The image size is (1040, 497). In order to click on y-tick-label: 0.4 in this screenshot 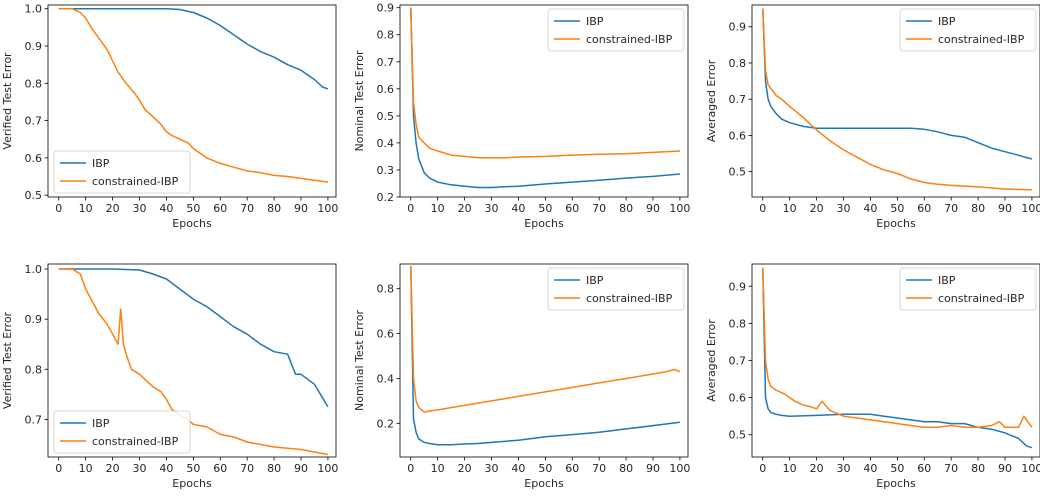, I will do `click(386, 378)`.